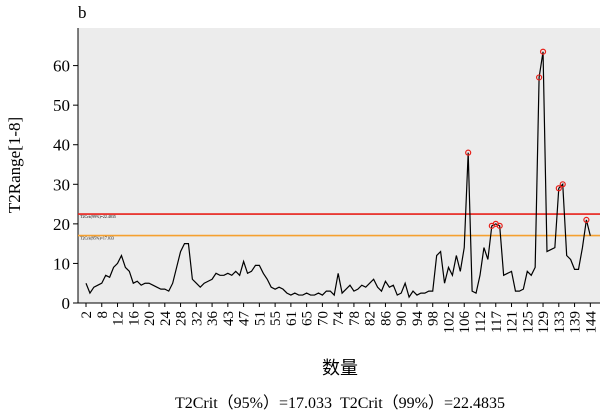  Describe the element at coordinates (97, 238) in the screenshot. I see `limit-label: T2Crit(95%)=17.033` at that location.